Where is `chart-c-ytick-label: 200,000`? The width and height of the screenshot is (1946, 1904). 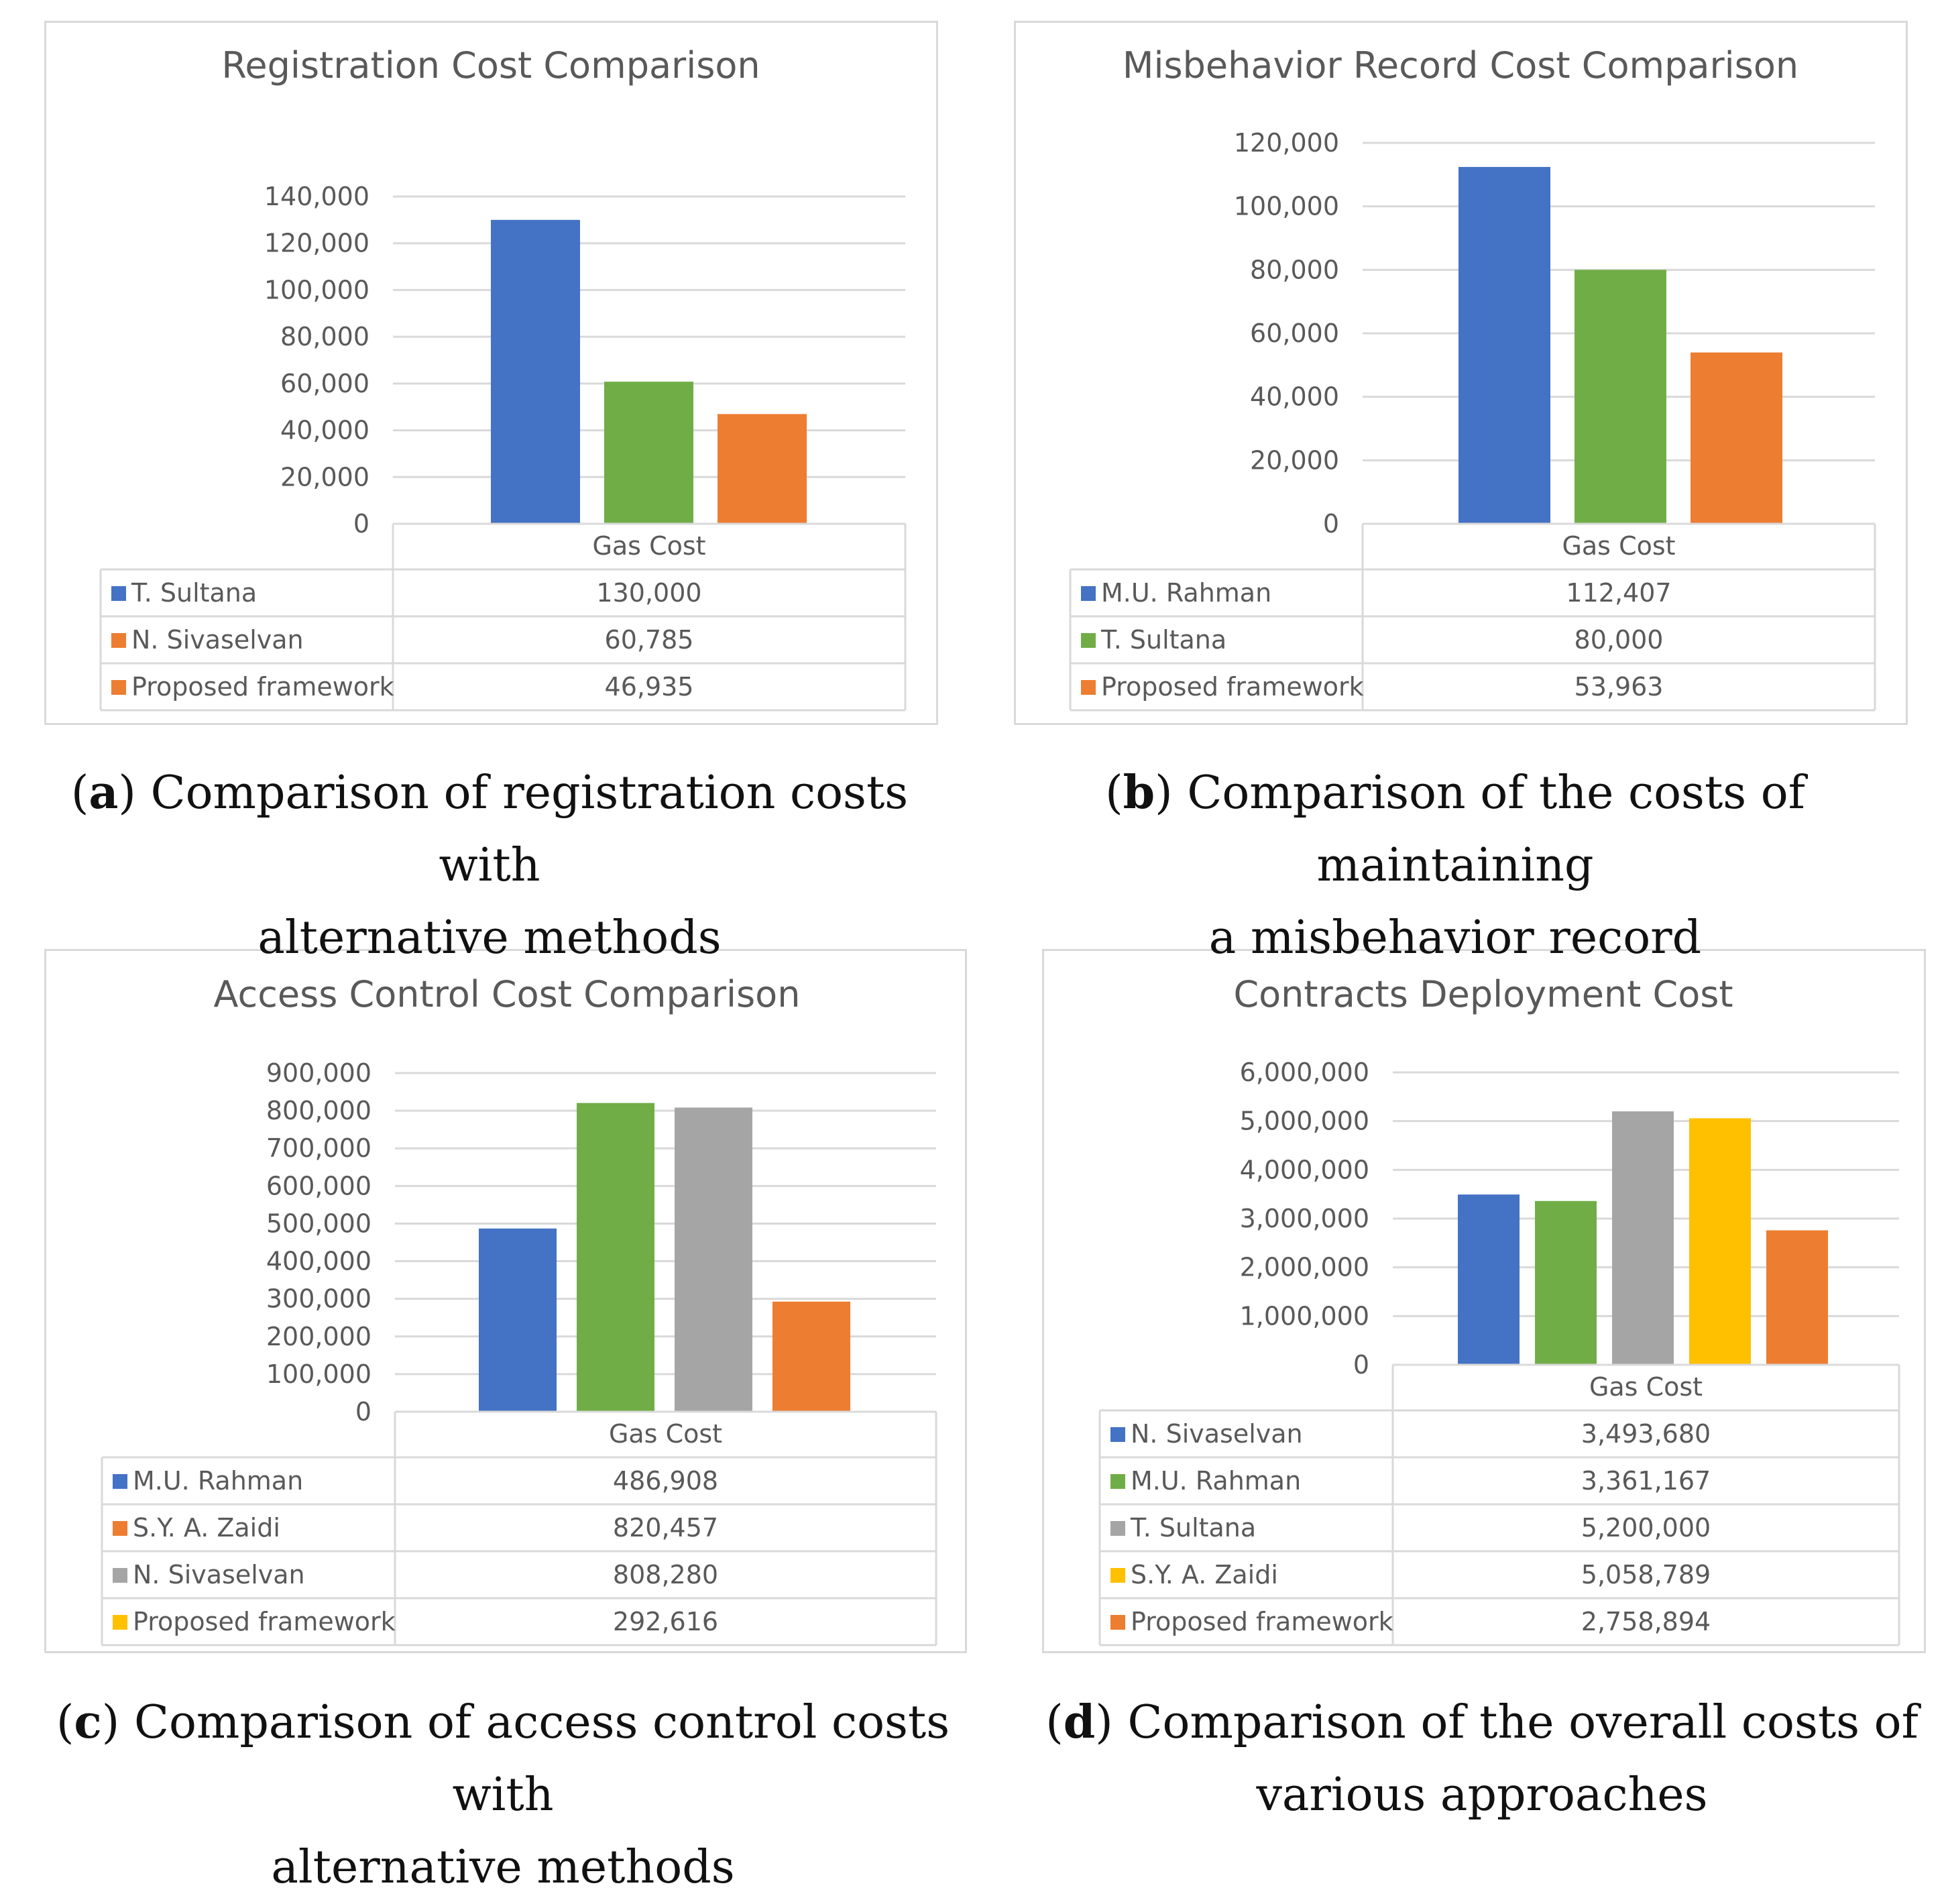 chart-c-ytick-label: 200,000 is located at coordinates (318, 1336).